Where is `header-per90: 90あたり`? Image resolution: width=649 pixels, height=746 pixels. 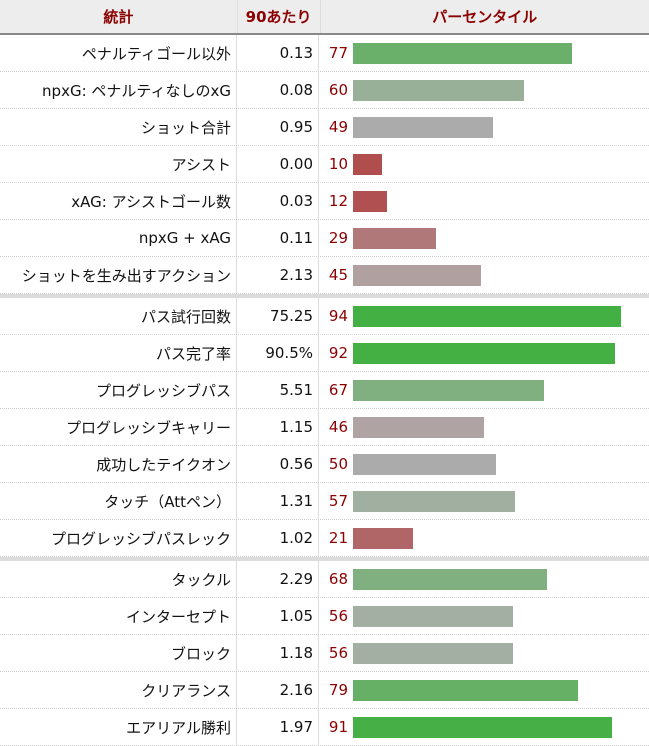 header-per90: 90あたり is located at coordinates (279, 16).